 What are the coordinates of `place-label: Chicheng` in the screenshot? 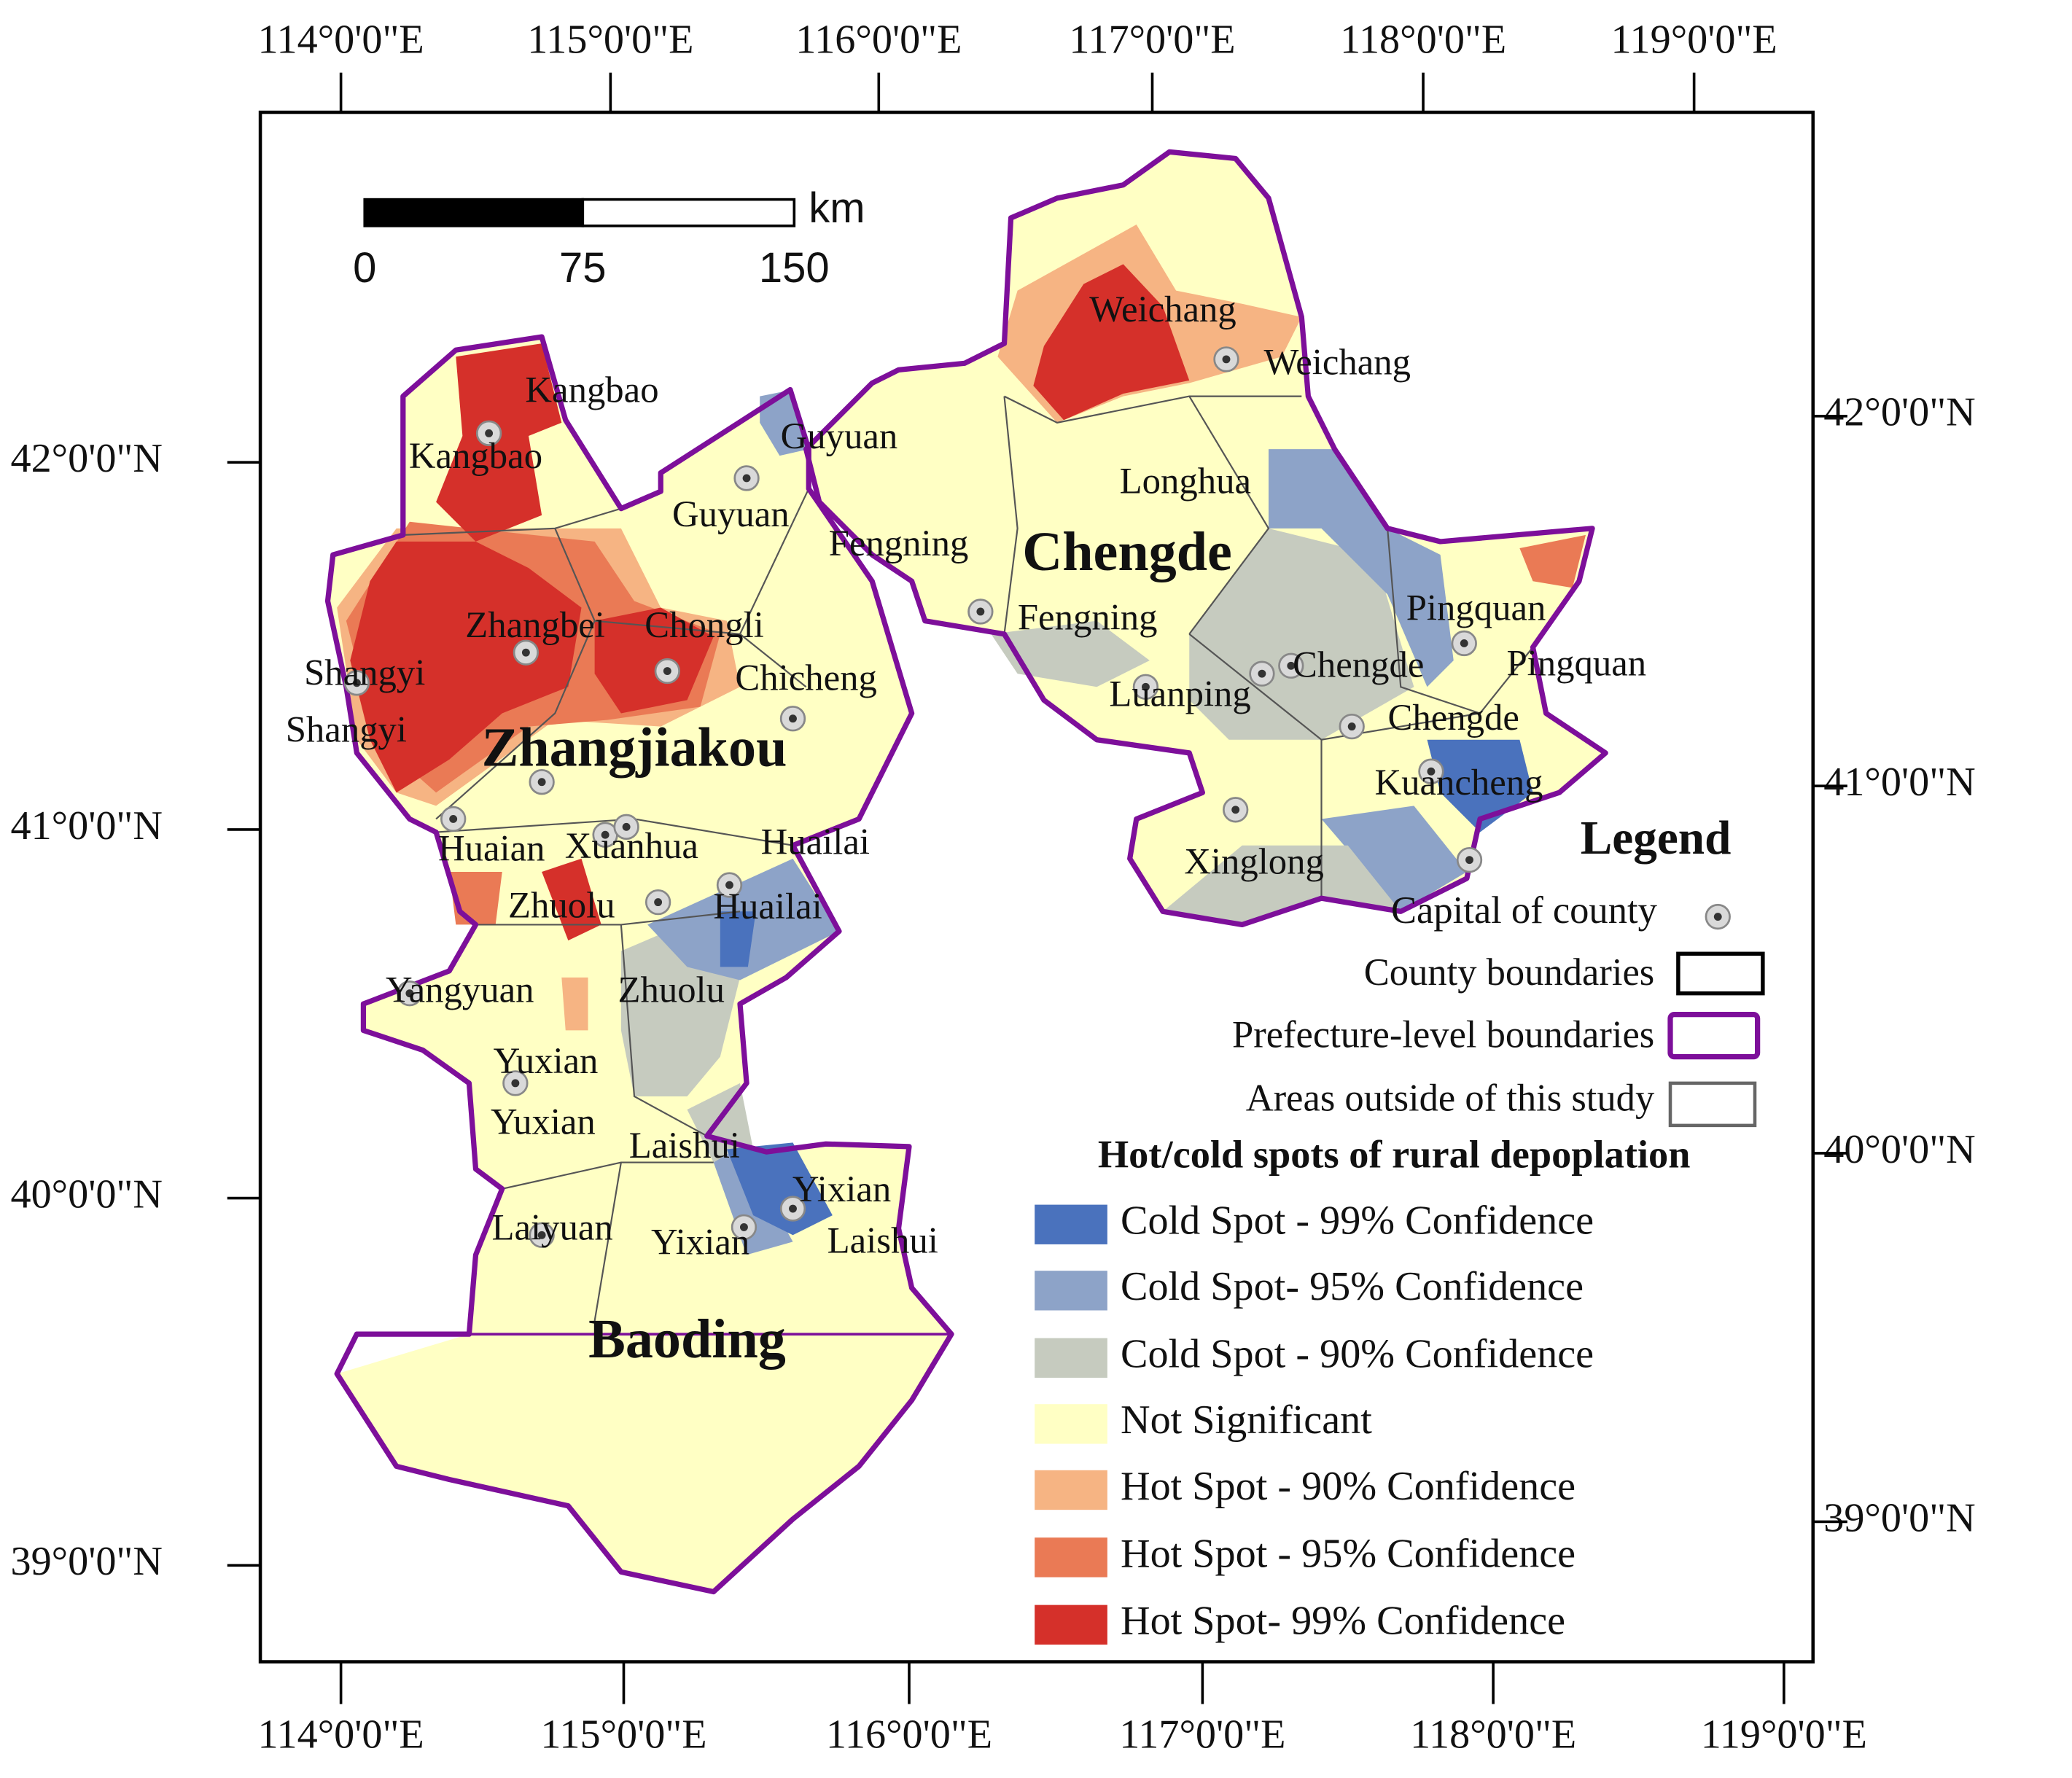 It's located at (805, 678).